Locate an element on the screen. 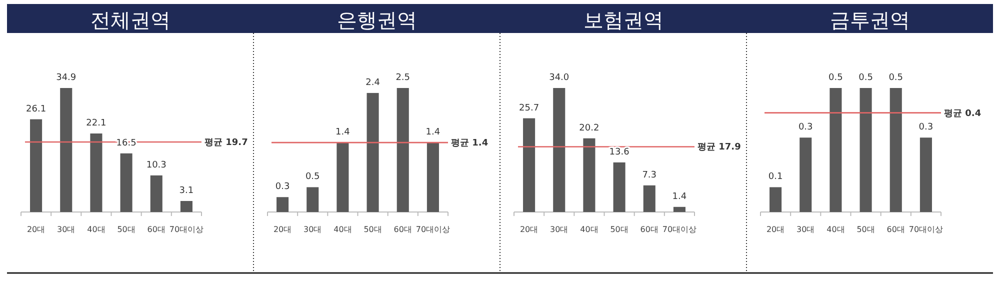  data-label: 3.1 is located at coordinates (186, 191).